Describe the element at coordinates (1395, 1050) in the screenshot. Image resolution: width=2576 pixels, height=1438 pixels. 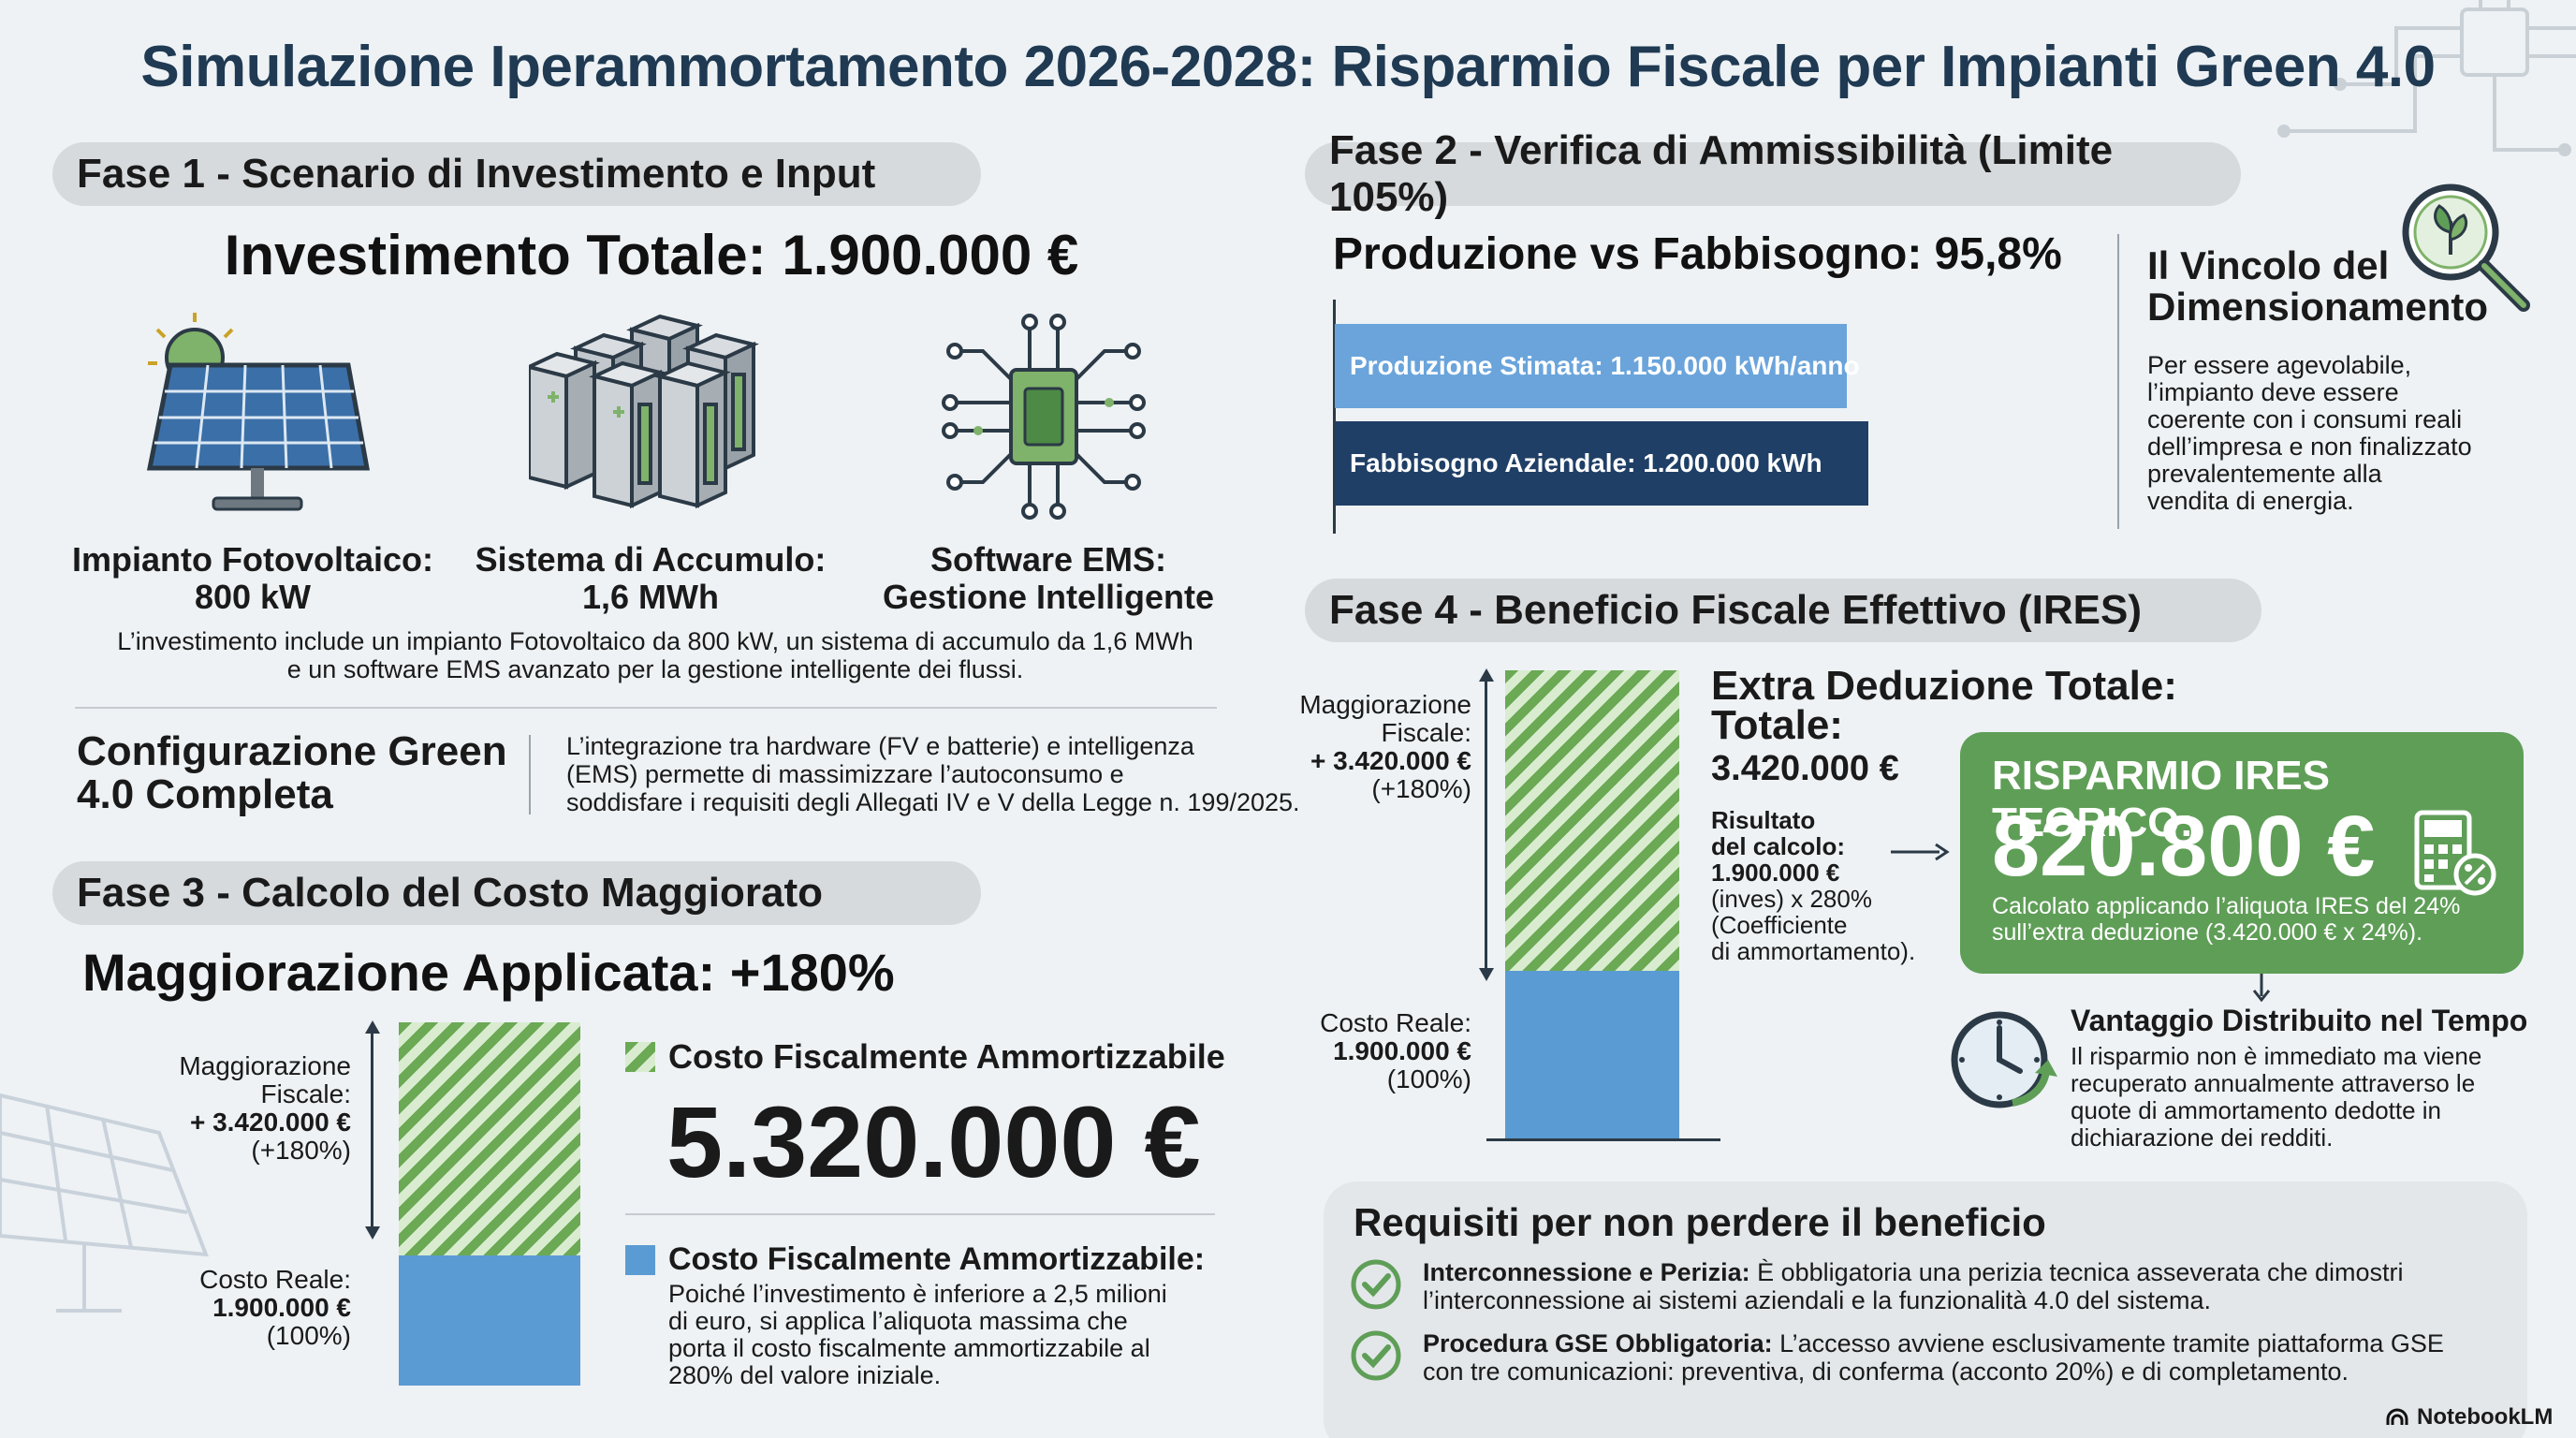
I see `fase4-label-bottom: Costo Reale: 1.900.000 € (100%)` at that location.